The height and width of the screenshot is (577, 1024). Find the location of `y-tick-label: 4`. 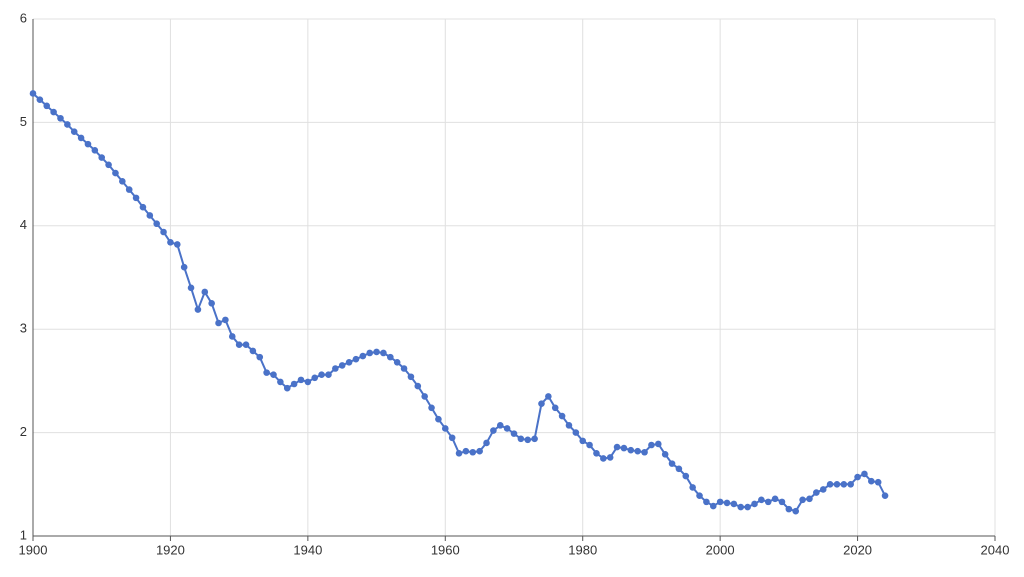

y-tick-label: 4 is located at coordinates (23, 224).